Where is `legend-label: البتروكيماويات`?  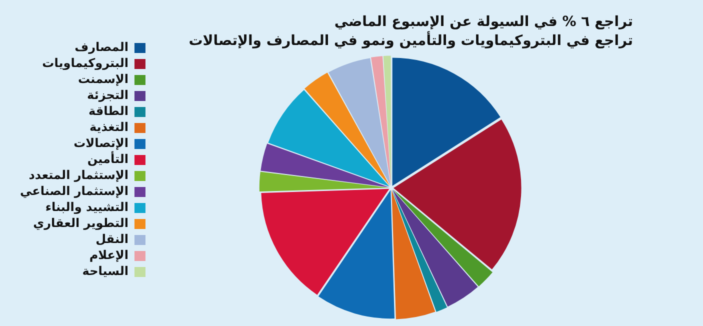 legend-label: البتروكيماويات is located at coordinates (85, 63).